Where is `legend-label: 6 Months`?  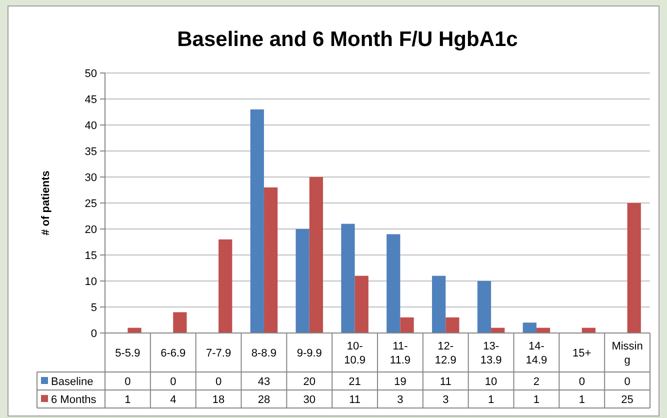
legend-label: 6 Months is located at coordinates (74, 400).